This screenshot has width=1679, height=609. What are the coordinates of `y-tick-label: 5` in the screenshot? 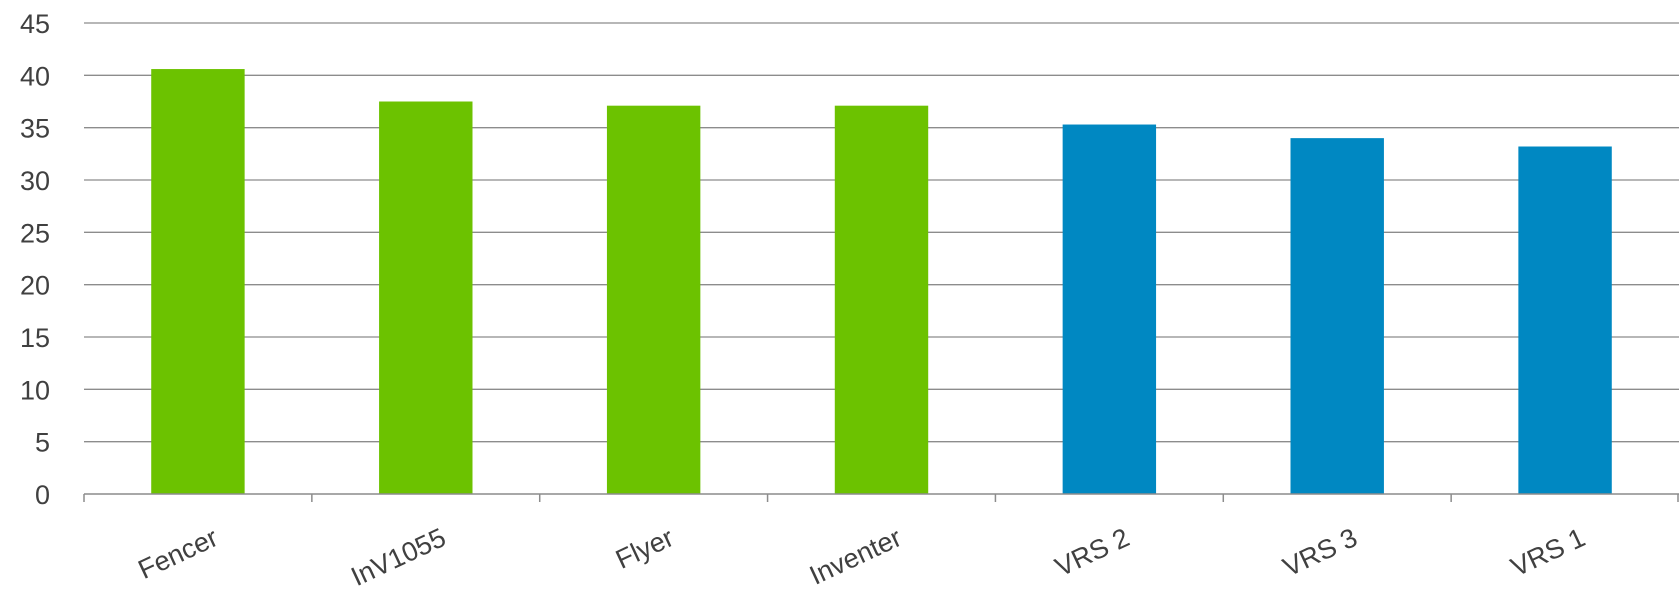 It's located at (42, 443).